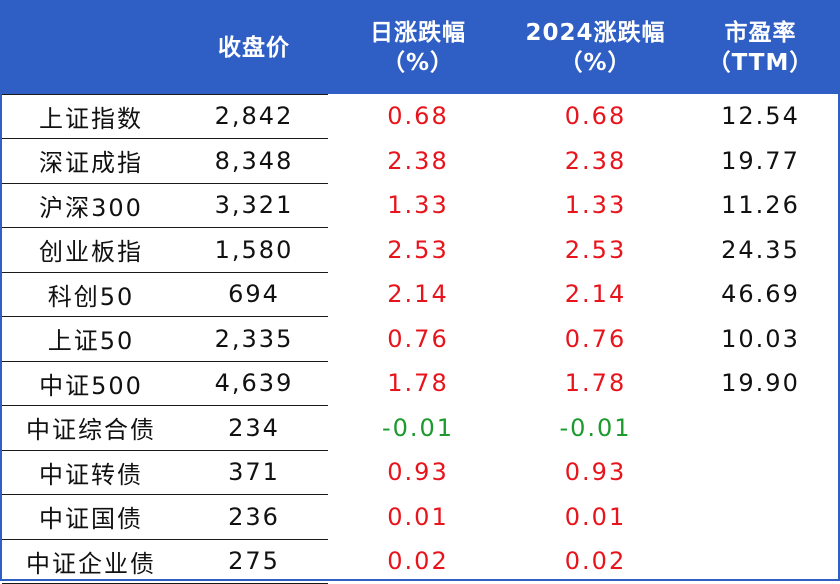 The width and height of the screenshot is (840, 584). Describe the element at coordinates (91, 48) in the screenshot. I see `header-name` at that location.